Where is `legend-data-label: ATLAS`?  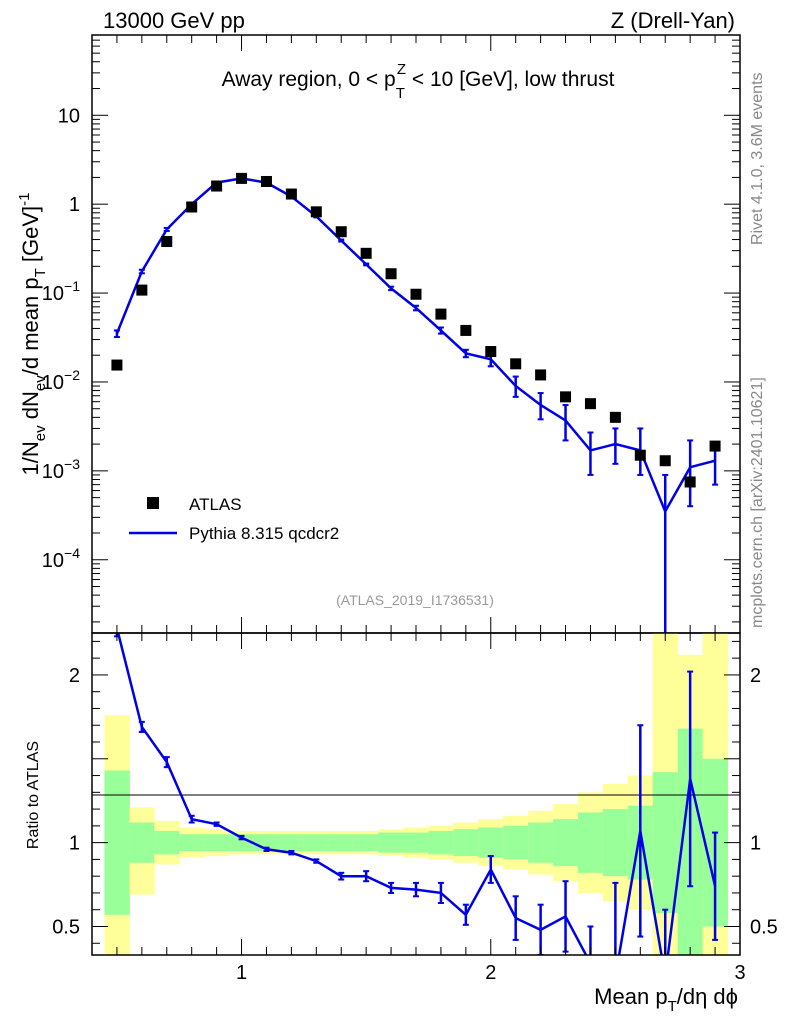
legend-data-label: ATLAS is located at coordinates (215, 504).